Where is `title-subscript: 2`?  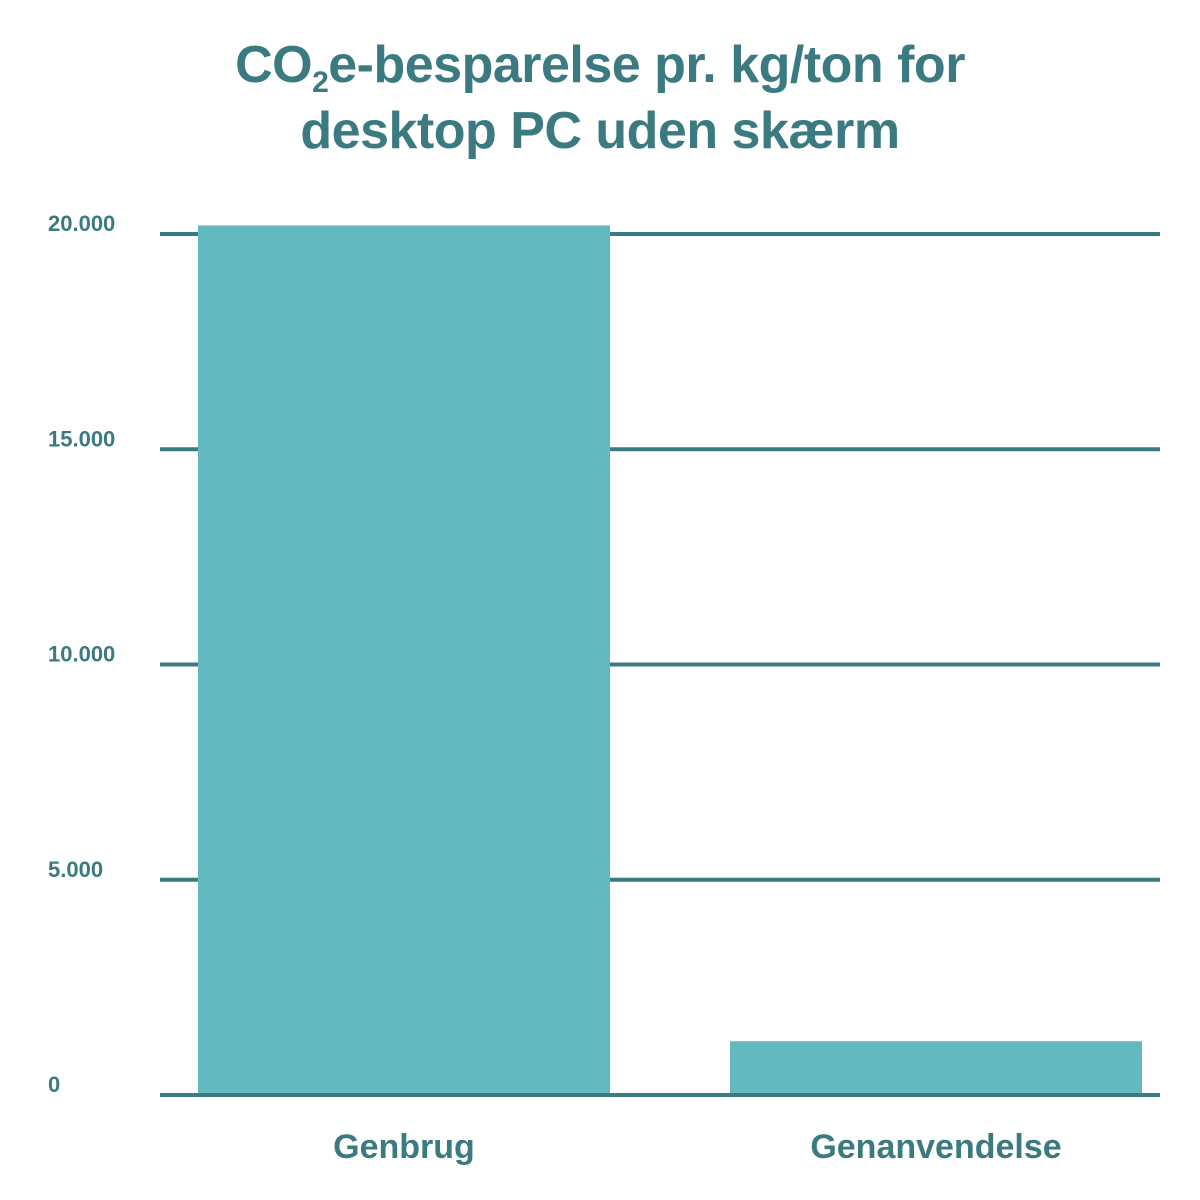 title-subscript: 2 is located at coordinates (320, 82).